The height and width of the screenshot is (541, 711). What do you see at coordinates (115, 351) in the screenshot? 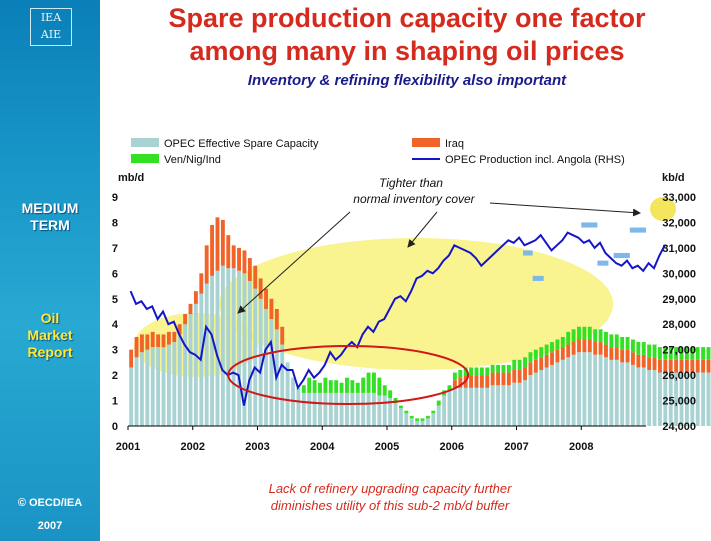
I see `y-tick-label: 3` at bounding box center [115, 351].